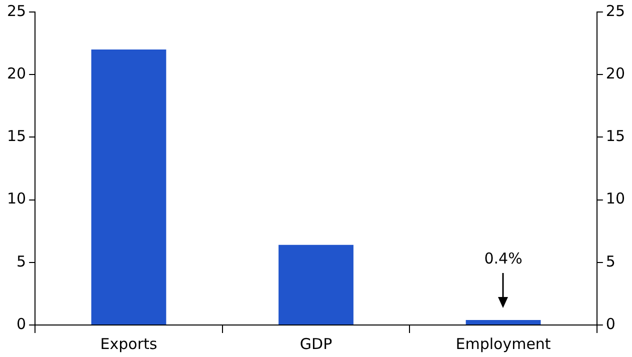 This screenshot has height=357, width=632. Describe the element at coordinates (16, 73) in the screenshot. I see `y-tick-label: 20` at that location.